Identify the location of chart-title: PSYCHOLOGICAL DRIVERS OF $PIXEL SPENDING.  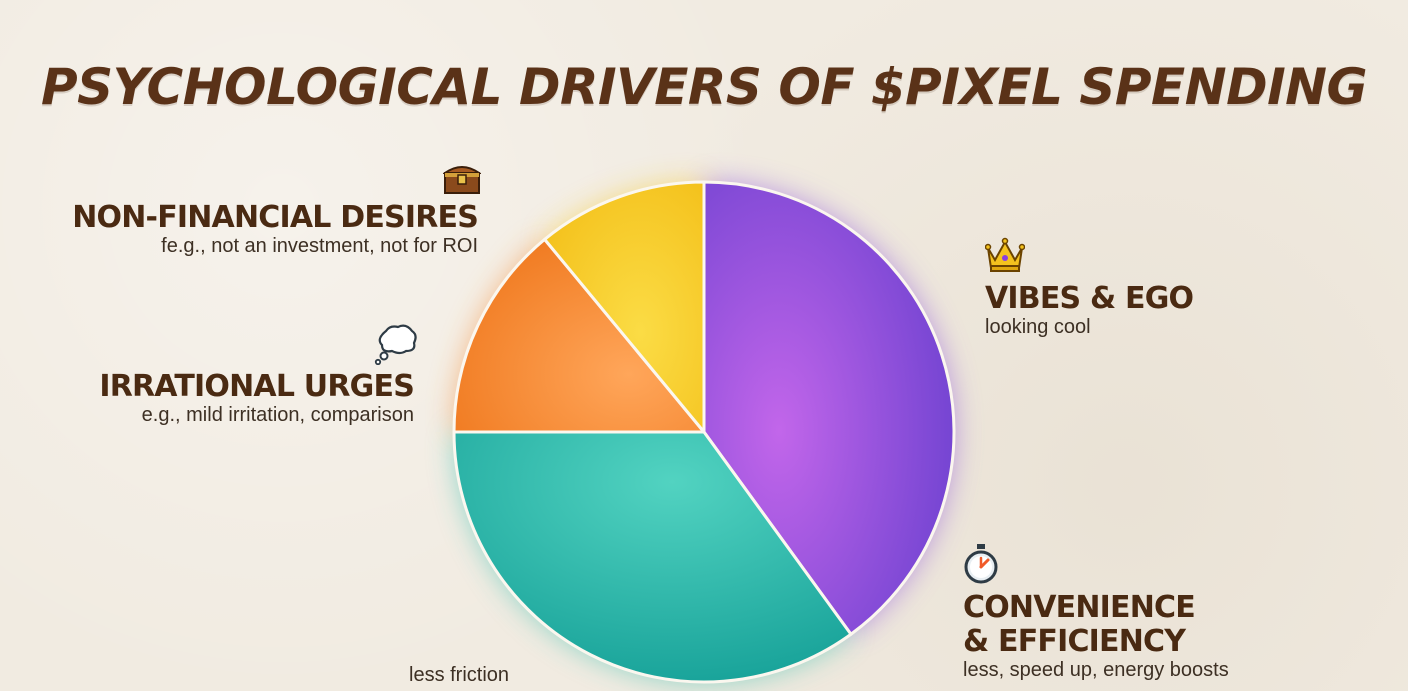
(704, 87).